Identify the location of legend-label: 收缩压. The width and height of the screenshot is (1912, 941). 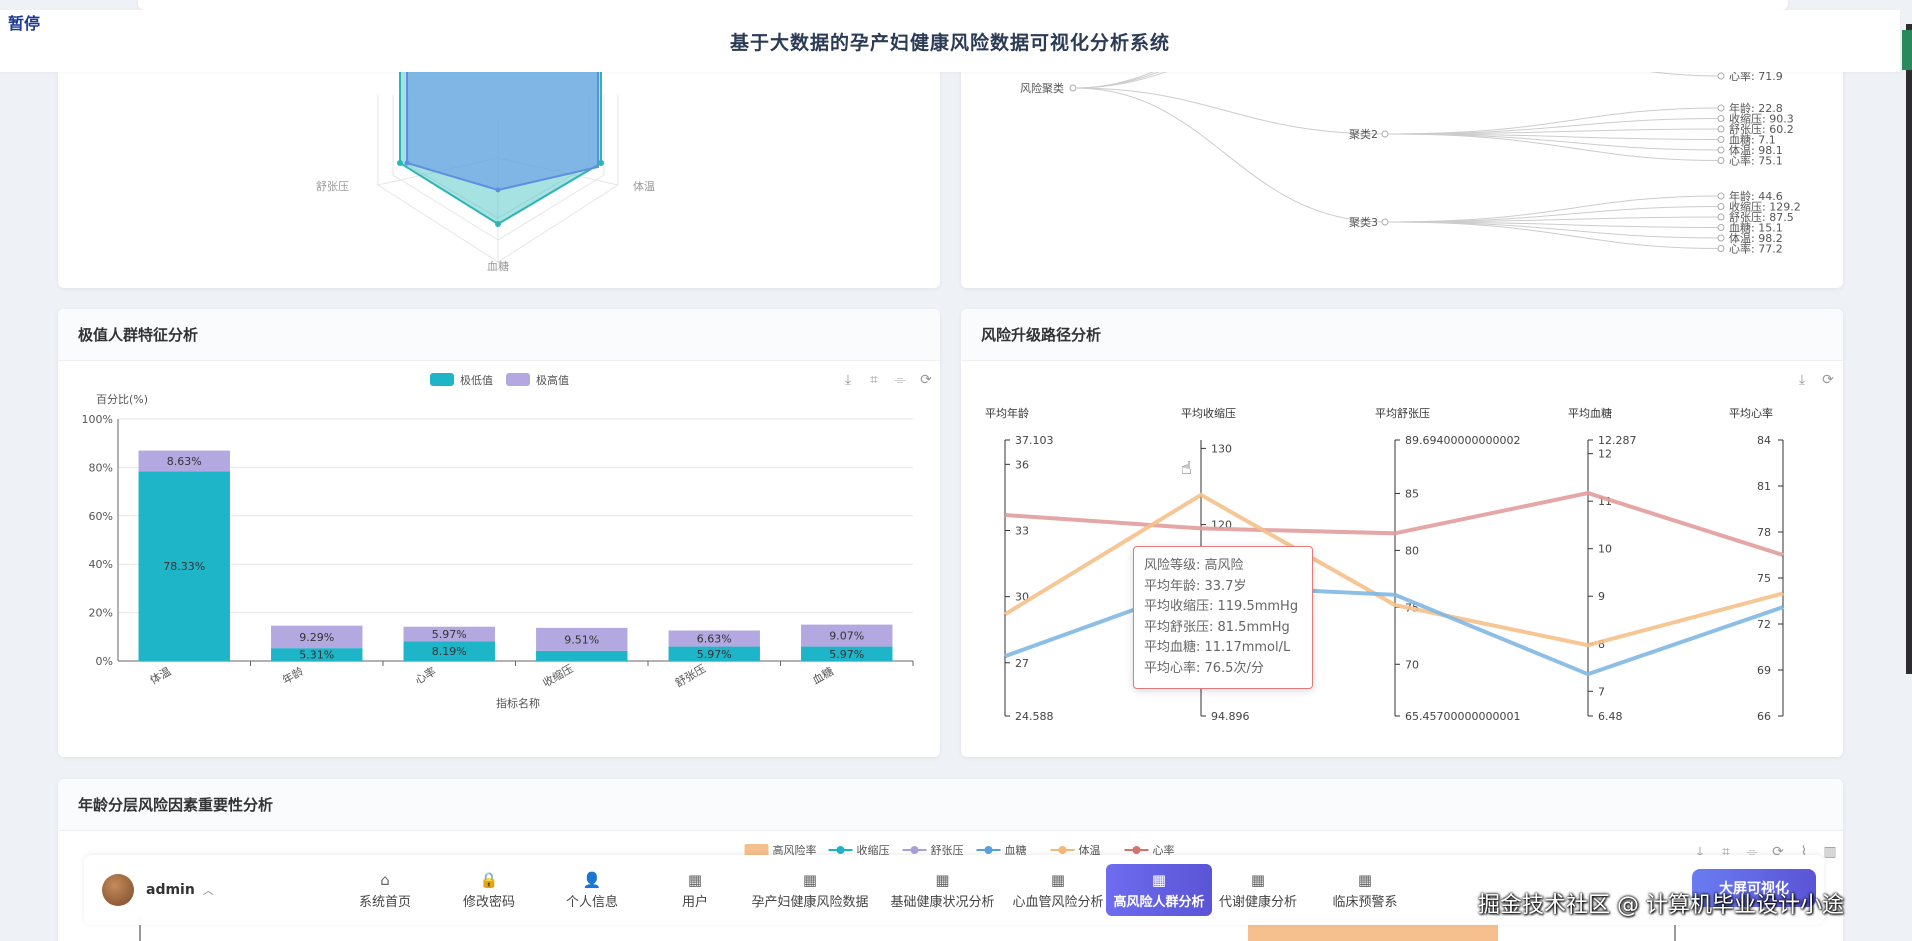
(873, 850).